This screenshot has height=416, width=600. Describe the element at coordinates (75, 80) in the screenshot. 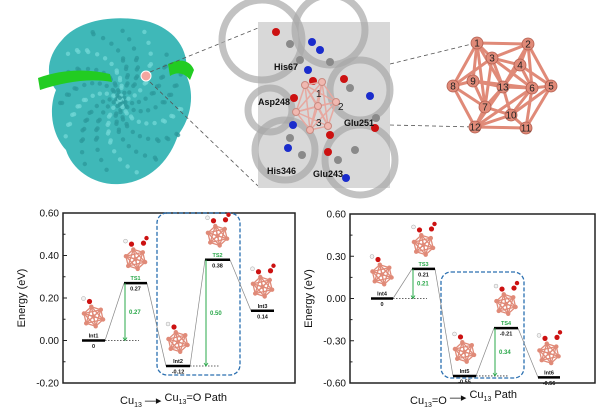

I see `helix-ribbon-left` at that location.